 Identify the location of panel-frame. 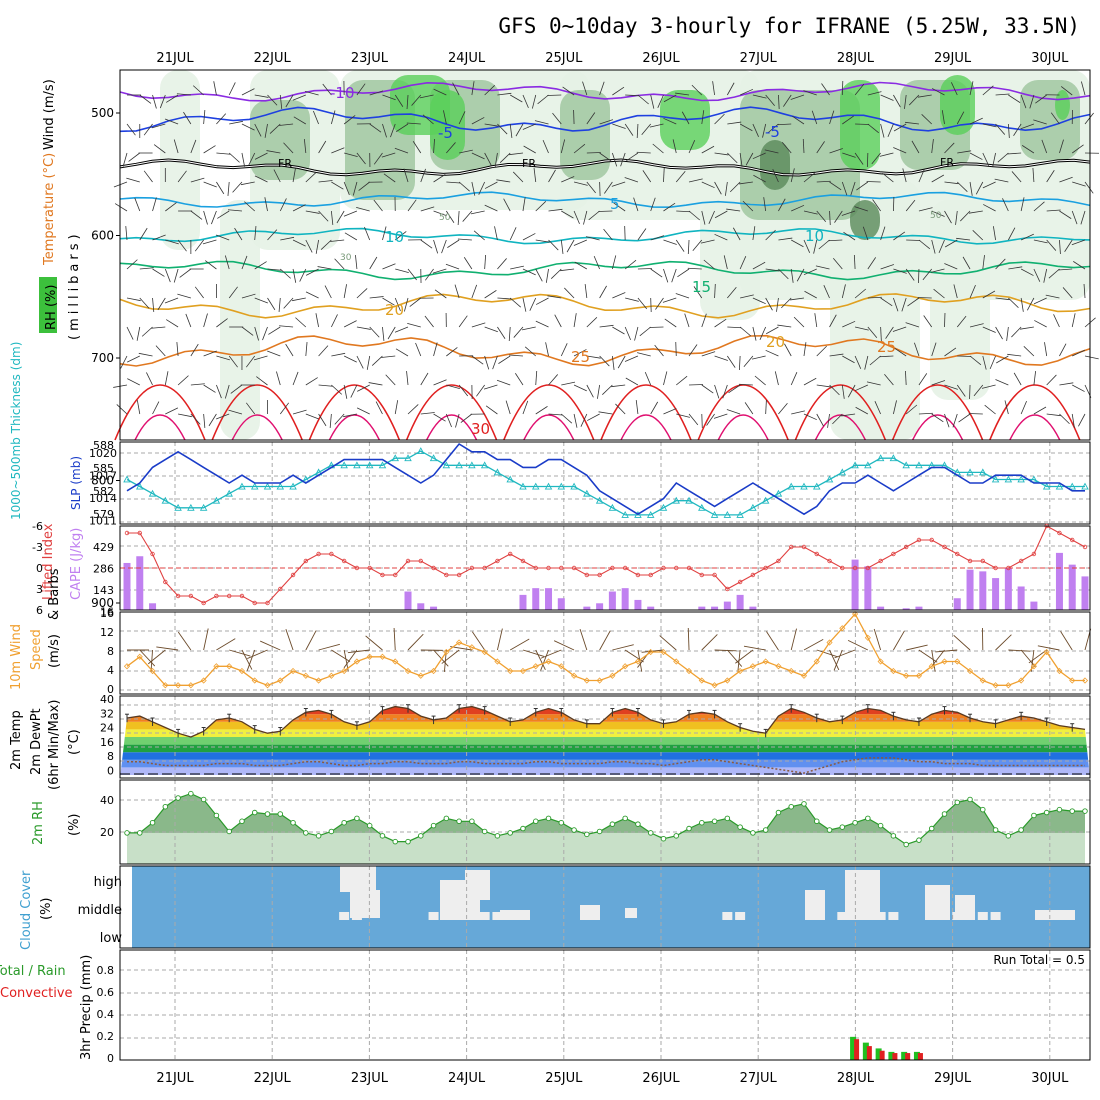
(605, 483).